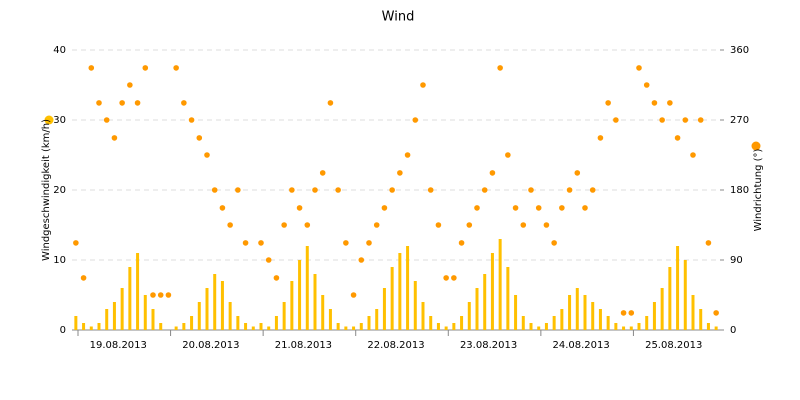 Image resolution: width=800 pixels, height=400 pixels. Describe the element at coordinates (63, 330) in the screenshot. I see `y-tick-label: 0` at that location.